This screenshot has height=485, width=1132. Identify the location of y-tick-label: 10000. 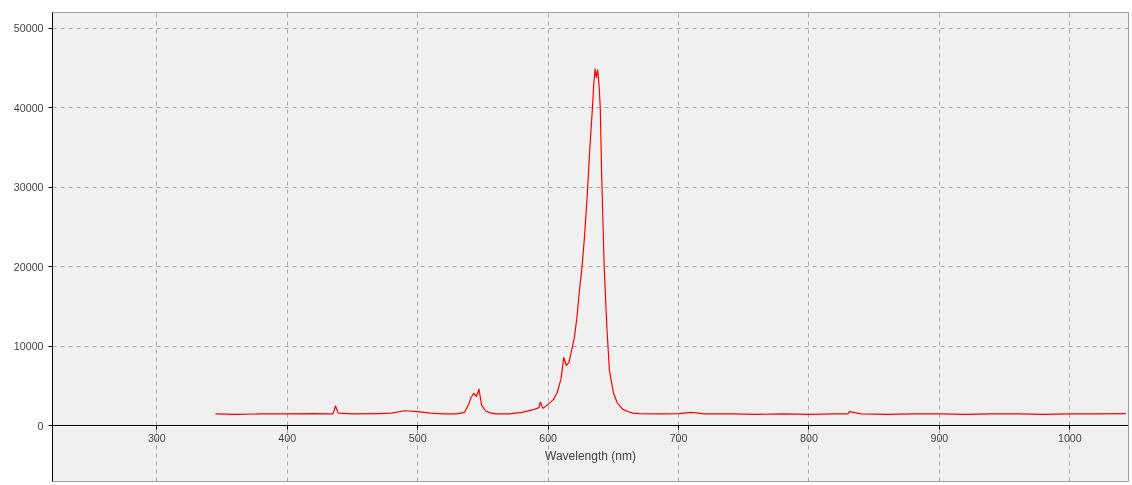
(28, 346).